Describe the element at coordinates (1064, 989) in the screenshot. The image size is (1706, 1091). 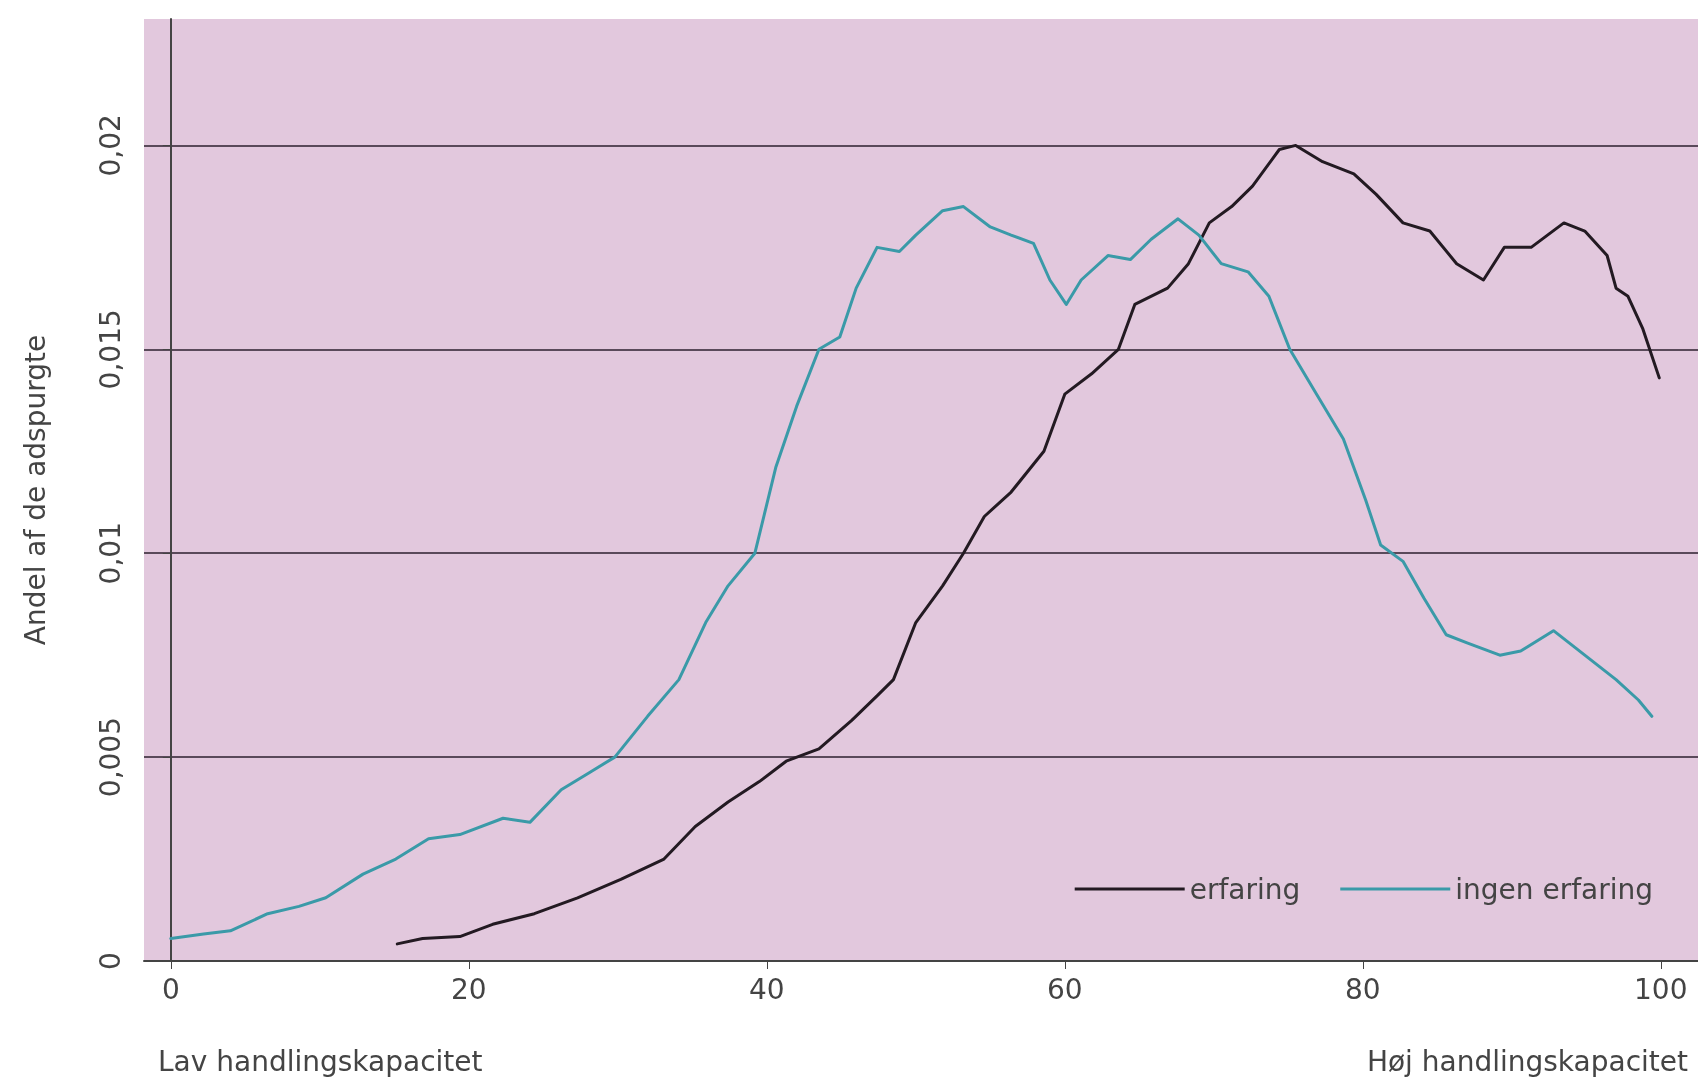
I see `x-tick-label: 60` at that location.